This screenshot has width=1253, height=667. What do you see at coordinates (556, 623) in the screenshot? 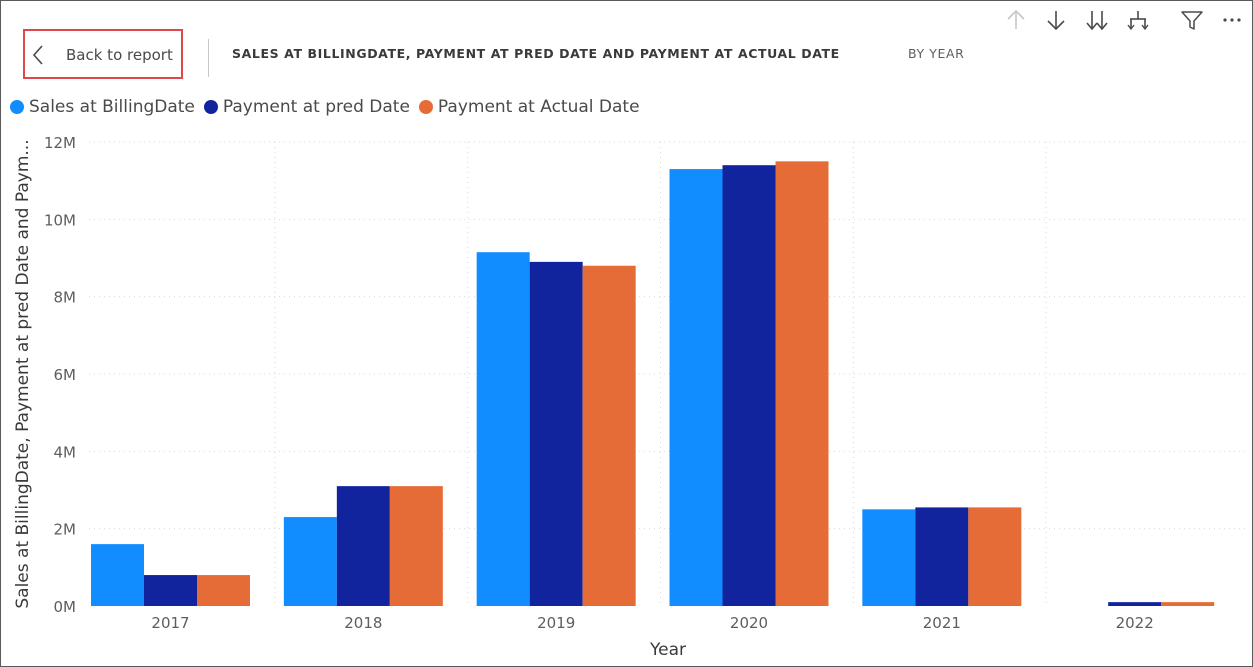
I see `x-tick-label: 2019` at bounding box center [556, 623].